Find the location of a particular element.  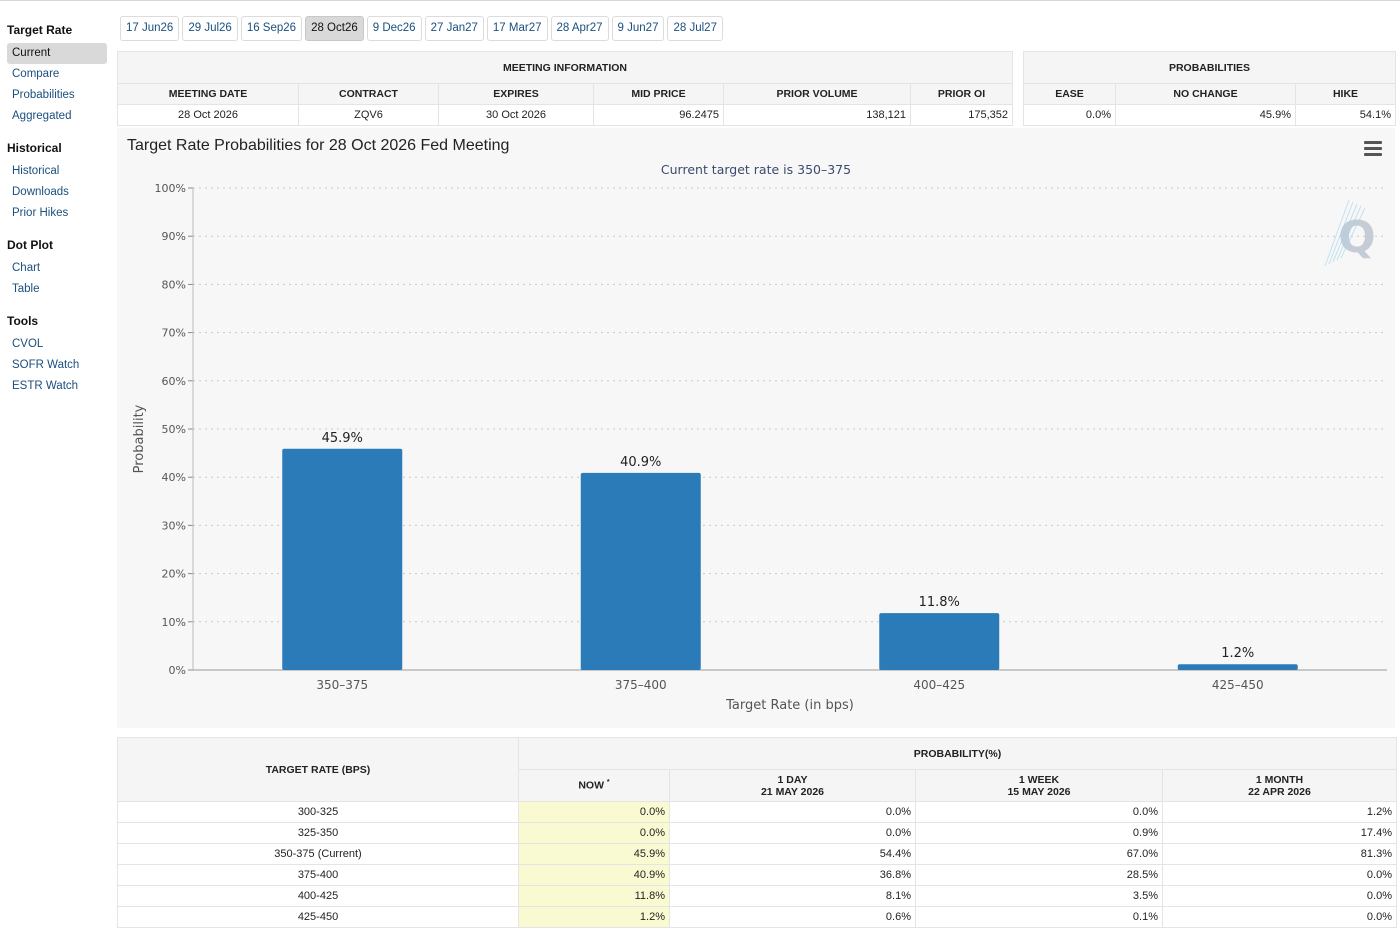

one-month-prob-cell: 17.4% is located at coordinates (1279, 833).